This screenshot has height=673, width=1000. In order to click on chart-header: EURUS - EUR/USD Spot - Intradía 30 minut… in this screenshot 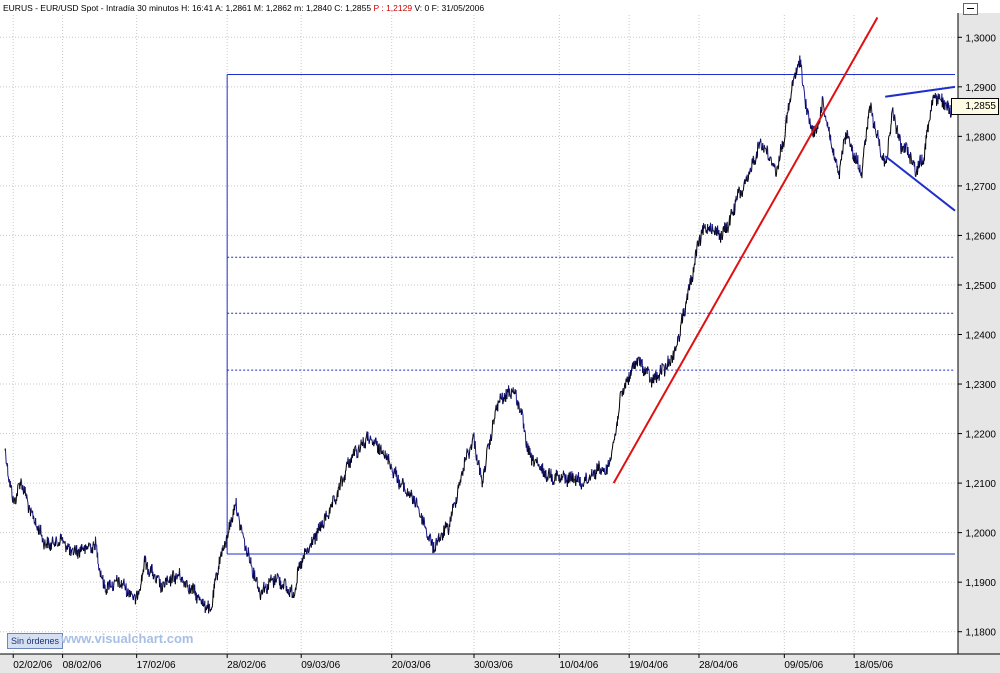, I will do `click(243, 8)`.